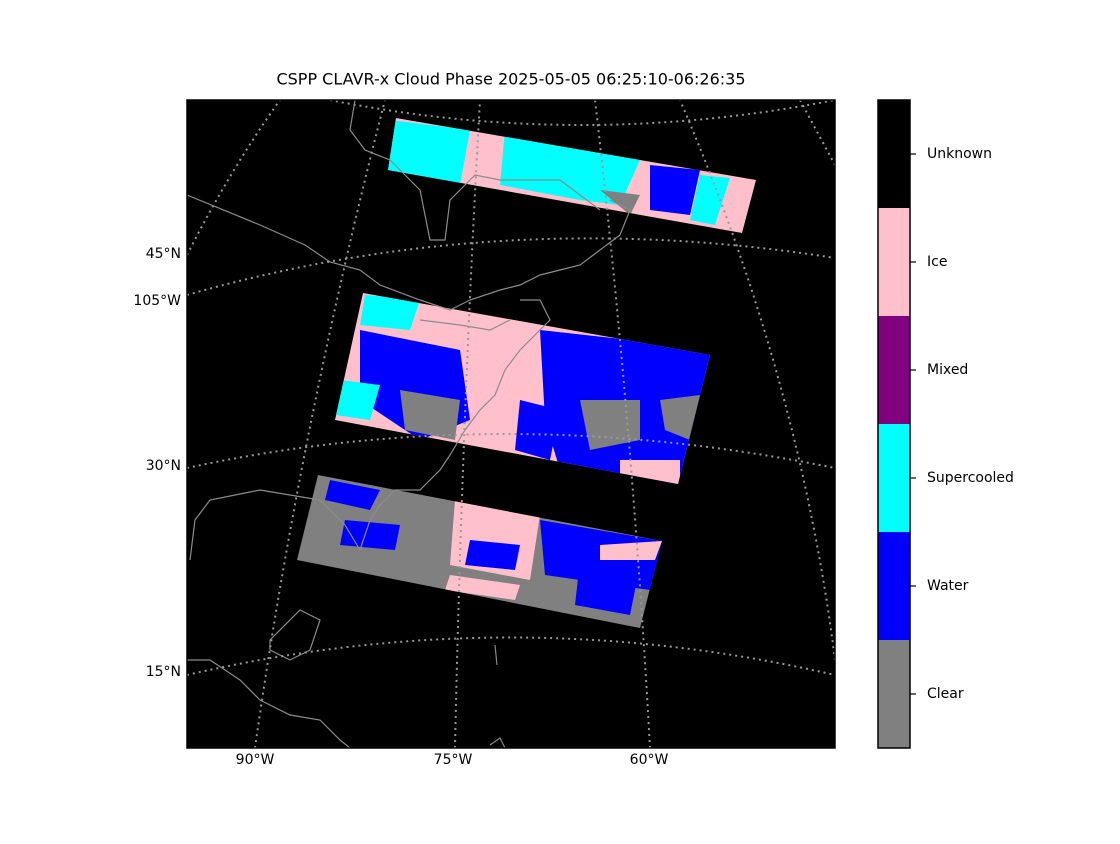 Image resolution: width=1120 pixels, height=844 pixels. Describe the element at coordinates (157, 301) in the screenshot. I see `lon-label: 105°W` at that location.